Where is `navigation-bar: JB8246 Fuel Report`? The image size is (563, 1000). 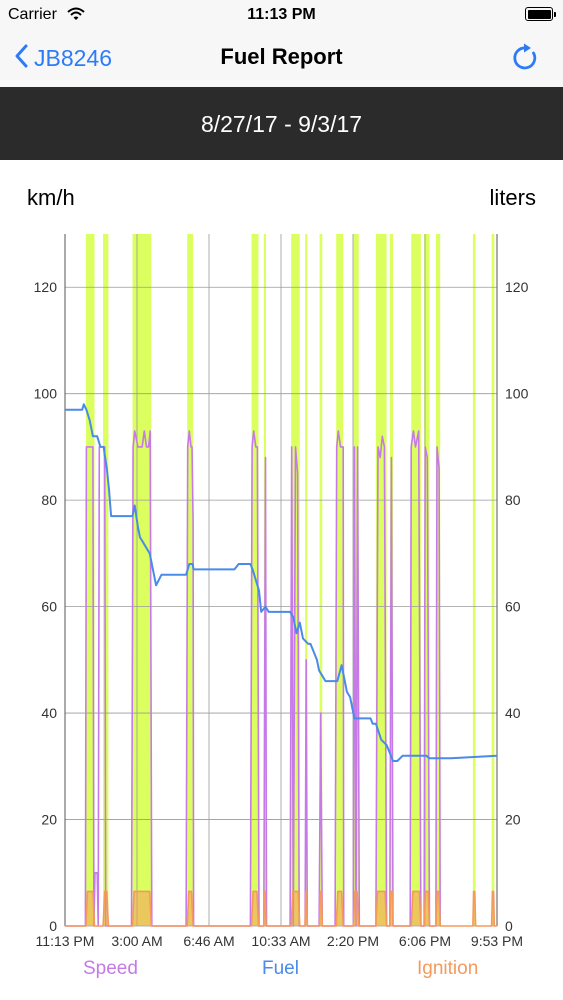
navigation-bar: JB8246 Fuel Report is located at coordinates (281, 58).